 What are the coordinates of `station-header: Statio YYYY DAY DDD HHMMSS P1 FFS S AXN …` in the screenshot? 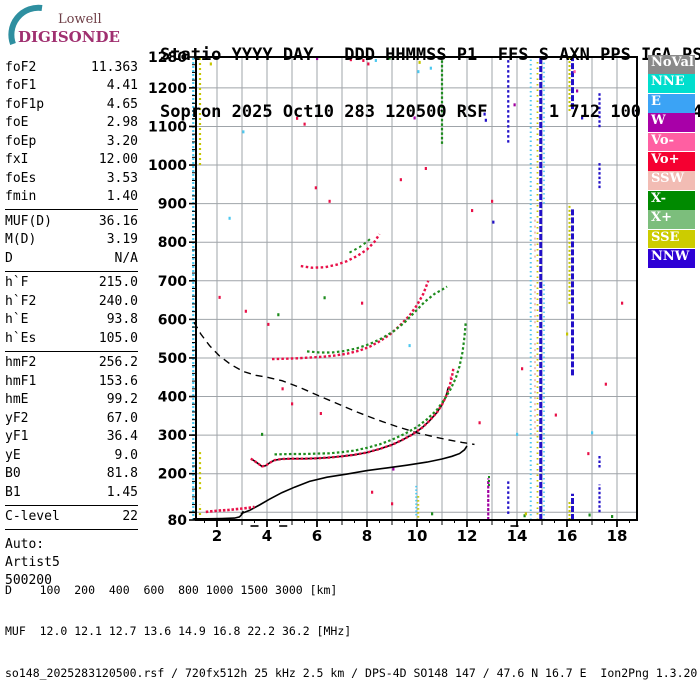 It's located at (430, 74).